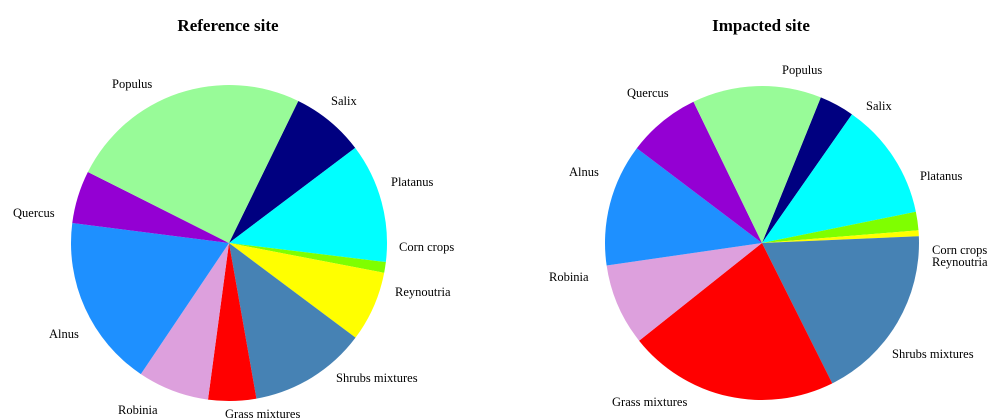  I want to click on impacted-slice-grass-mixtures, so click(736, 321).